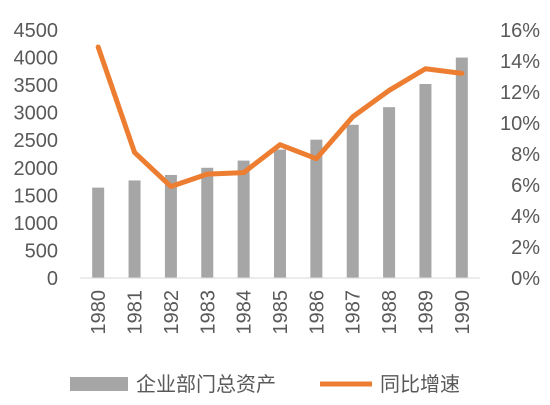  What do you see at coordinates (420, 384) in the screenshot?
I see `legend-label-growth: 同比增速` at bounding box center [420, 384].